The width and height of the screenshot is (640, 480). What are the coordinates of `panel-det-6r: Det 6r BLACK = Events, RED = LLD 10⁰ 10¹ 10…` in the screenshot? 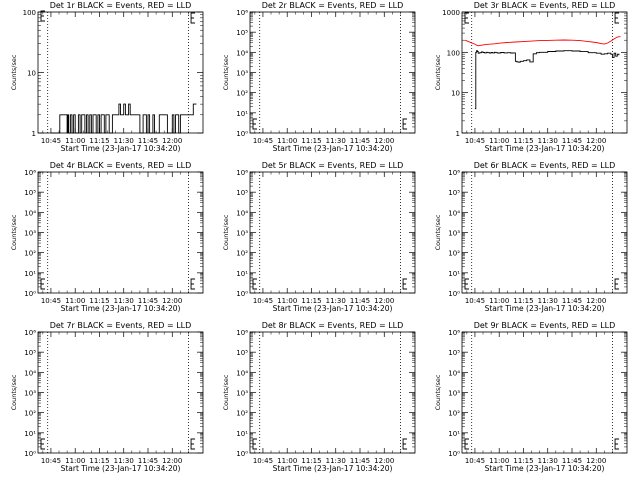 It's located at (531, 237).